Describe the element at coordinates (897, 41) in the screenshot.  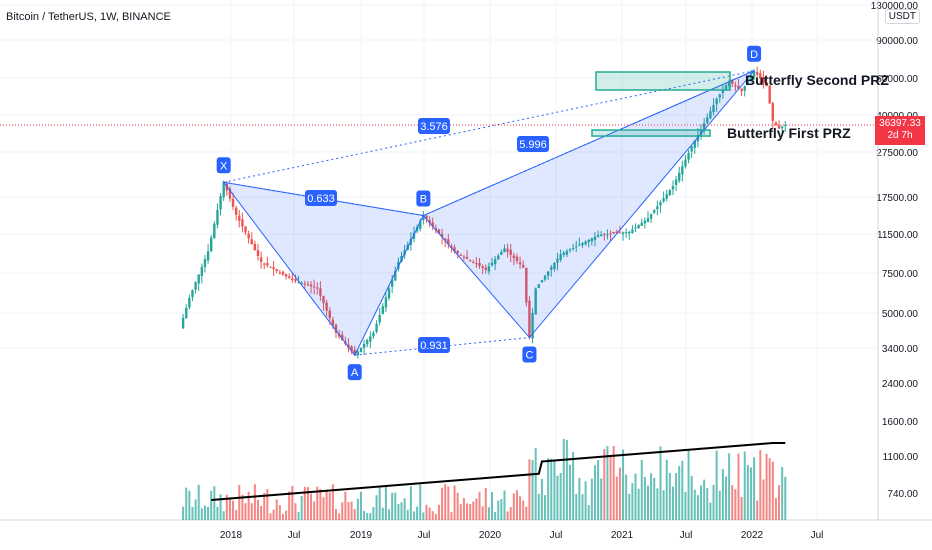
I see `y-tick-label: 90000.00` at that location.